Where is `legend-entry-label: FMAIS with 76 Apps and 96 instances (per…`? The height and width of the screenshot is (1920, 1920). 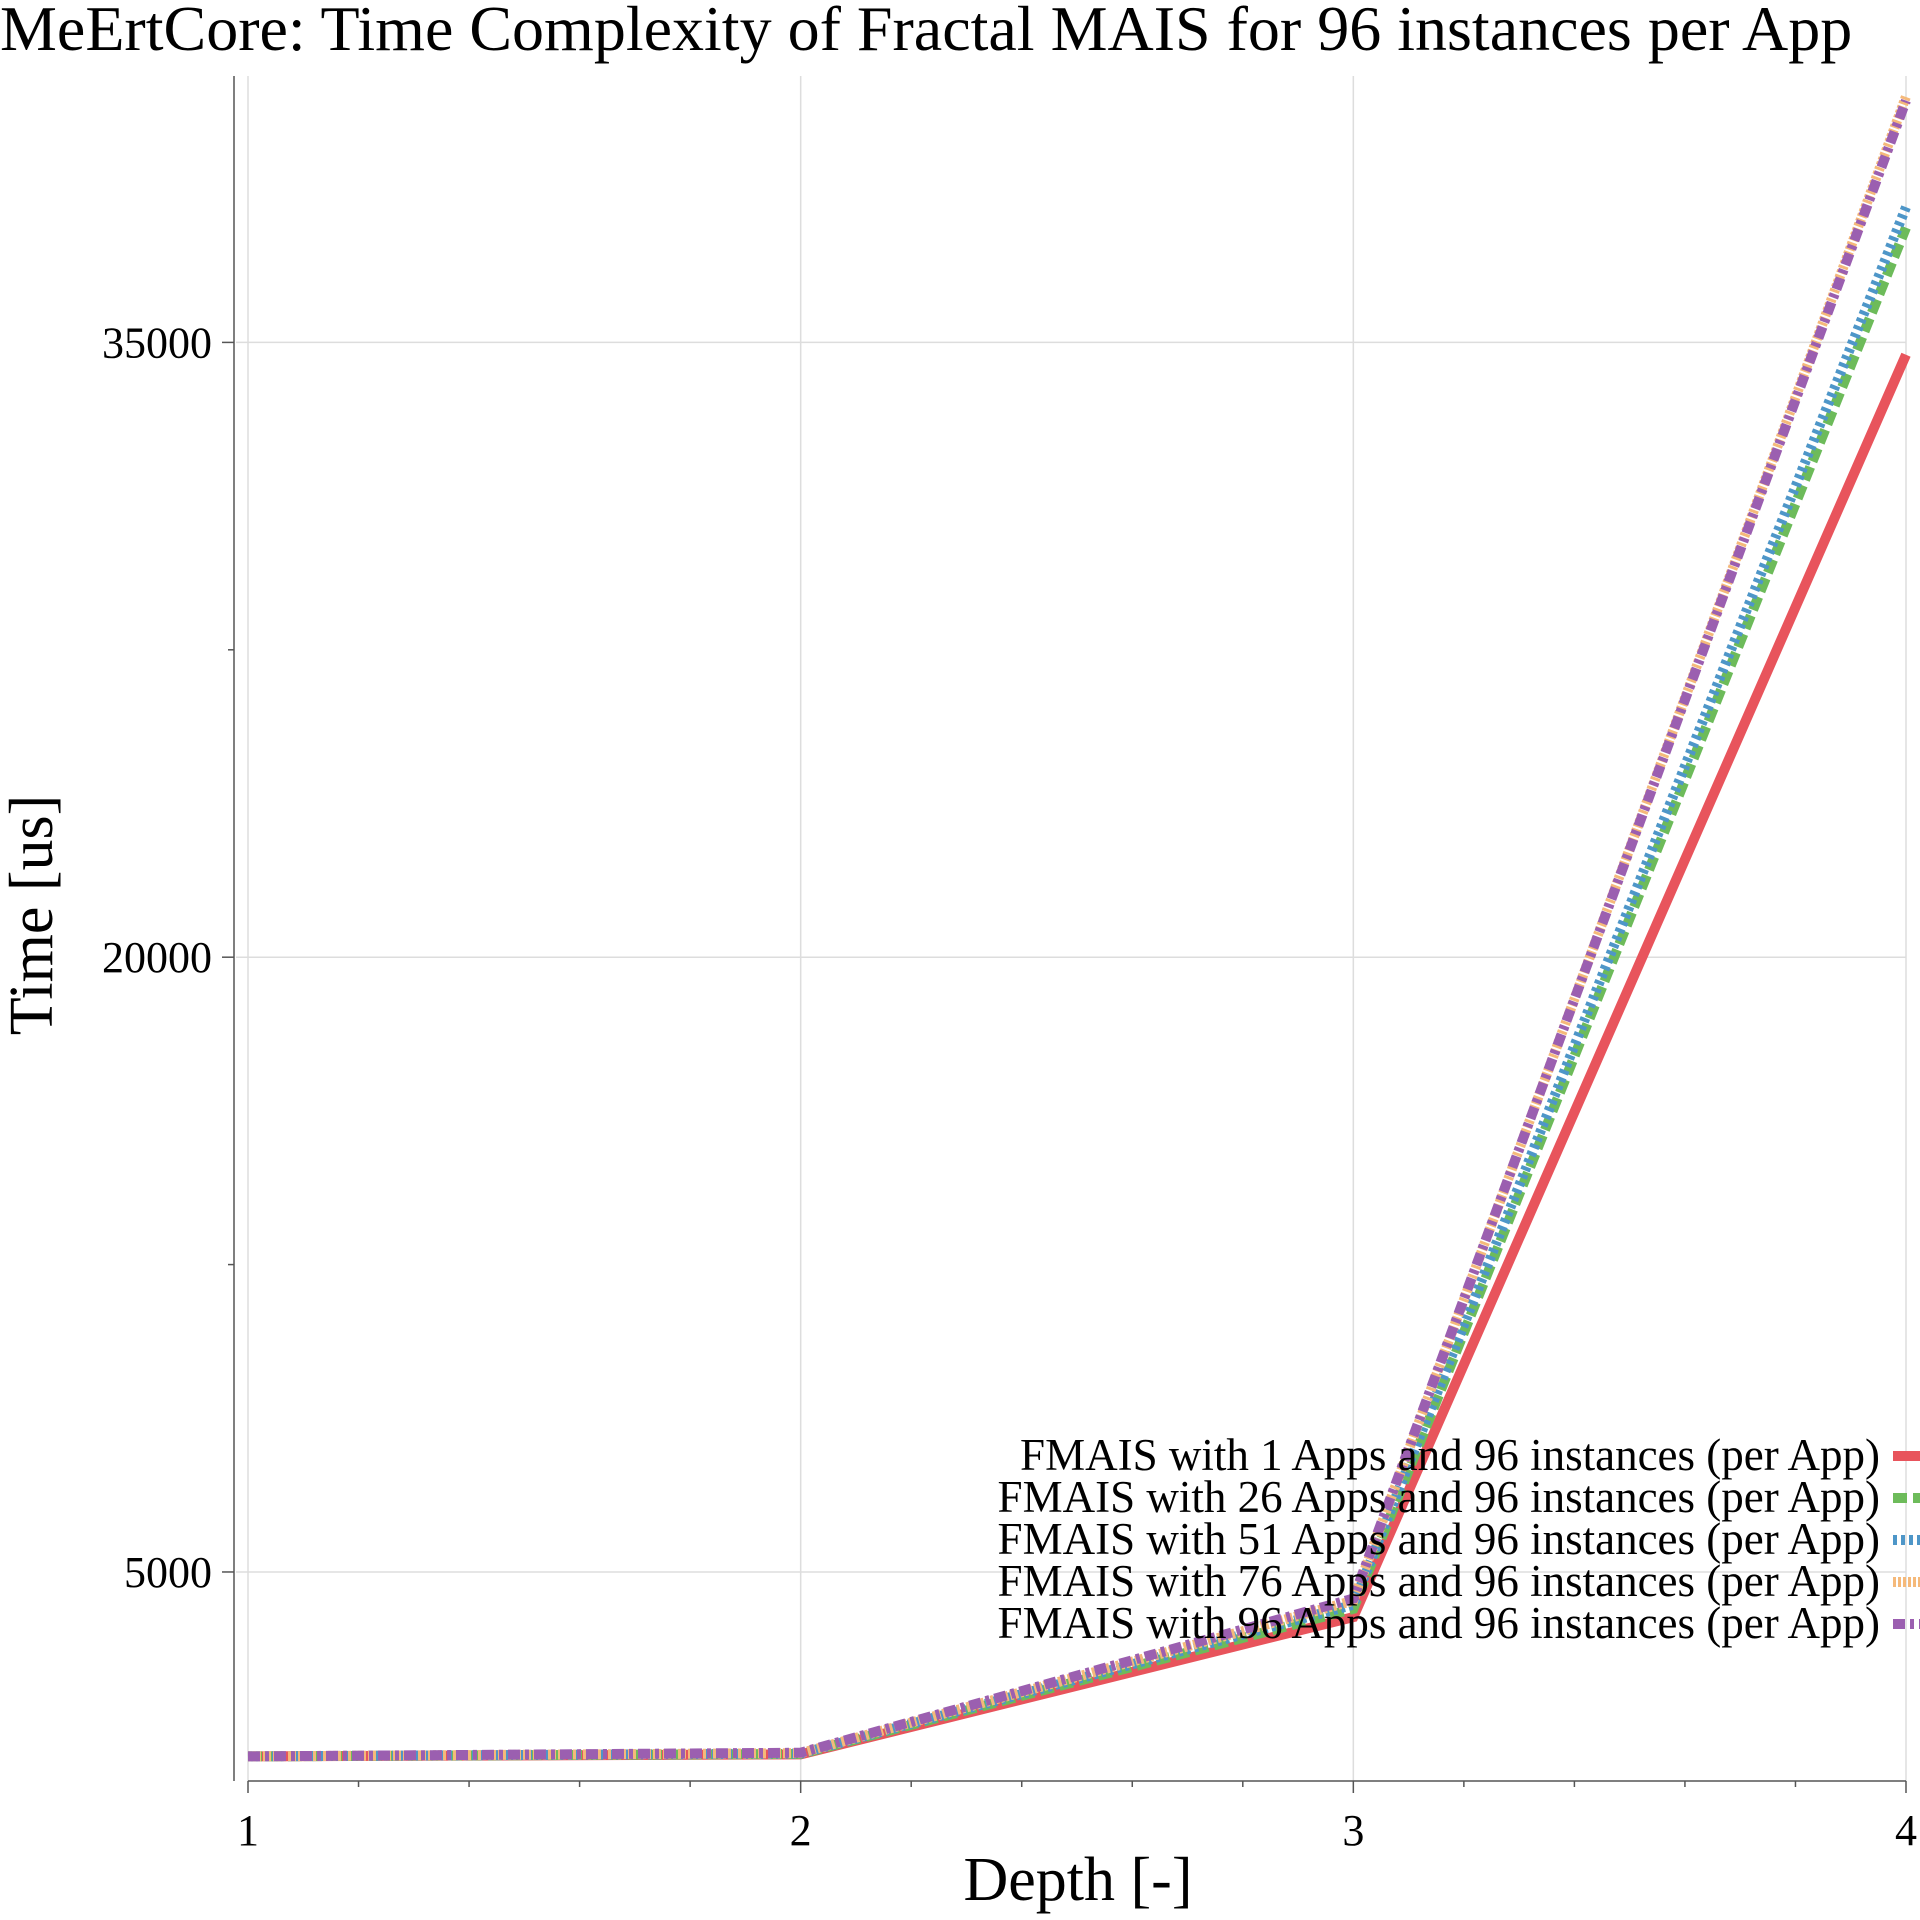
legend-entry-label: FMAIS with 76 Apps and 96 instances (per… is located at coordinates (1439, 1581).